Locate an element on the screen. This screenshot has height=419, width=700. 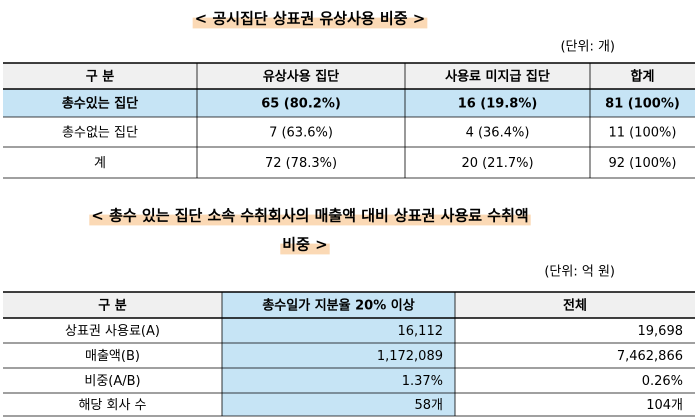
table-cell: 104개 is located at coordinates (664, 405).